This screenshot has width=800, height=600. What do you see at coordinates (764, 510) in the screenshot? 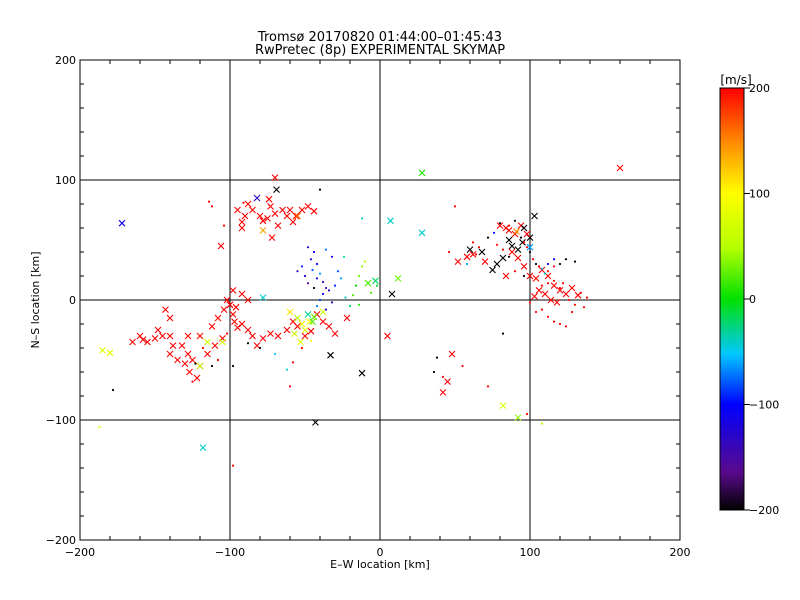
I see `colorbar-tick-label: −200` at bounding box center [764, 510].